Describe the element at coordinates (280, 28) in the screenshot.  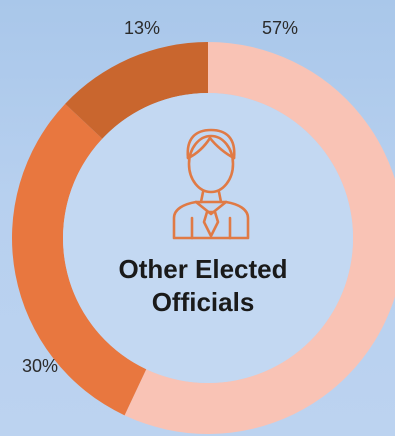
I see `data-label-57: 57%` at that location.